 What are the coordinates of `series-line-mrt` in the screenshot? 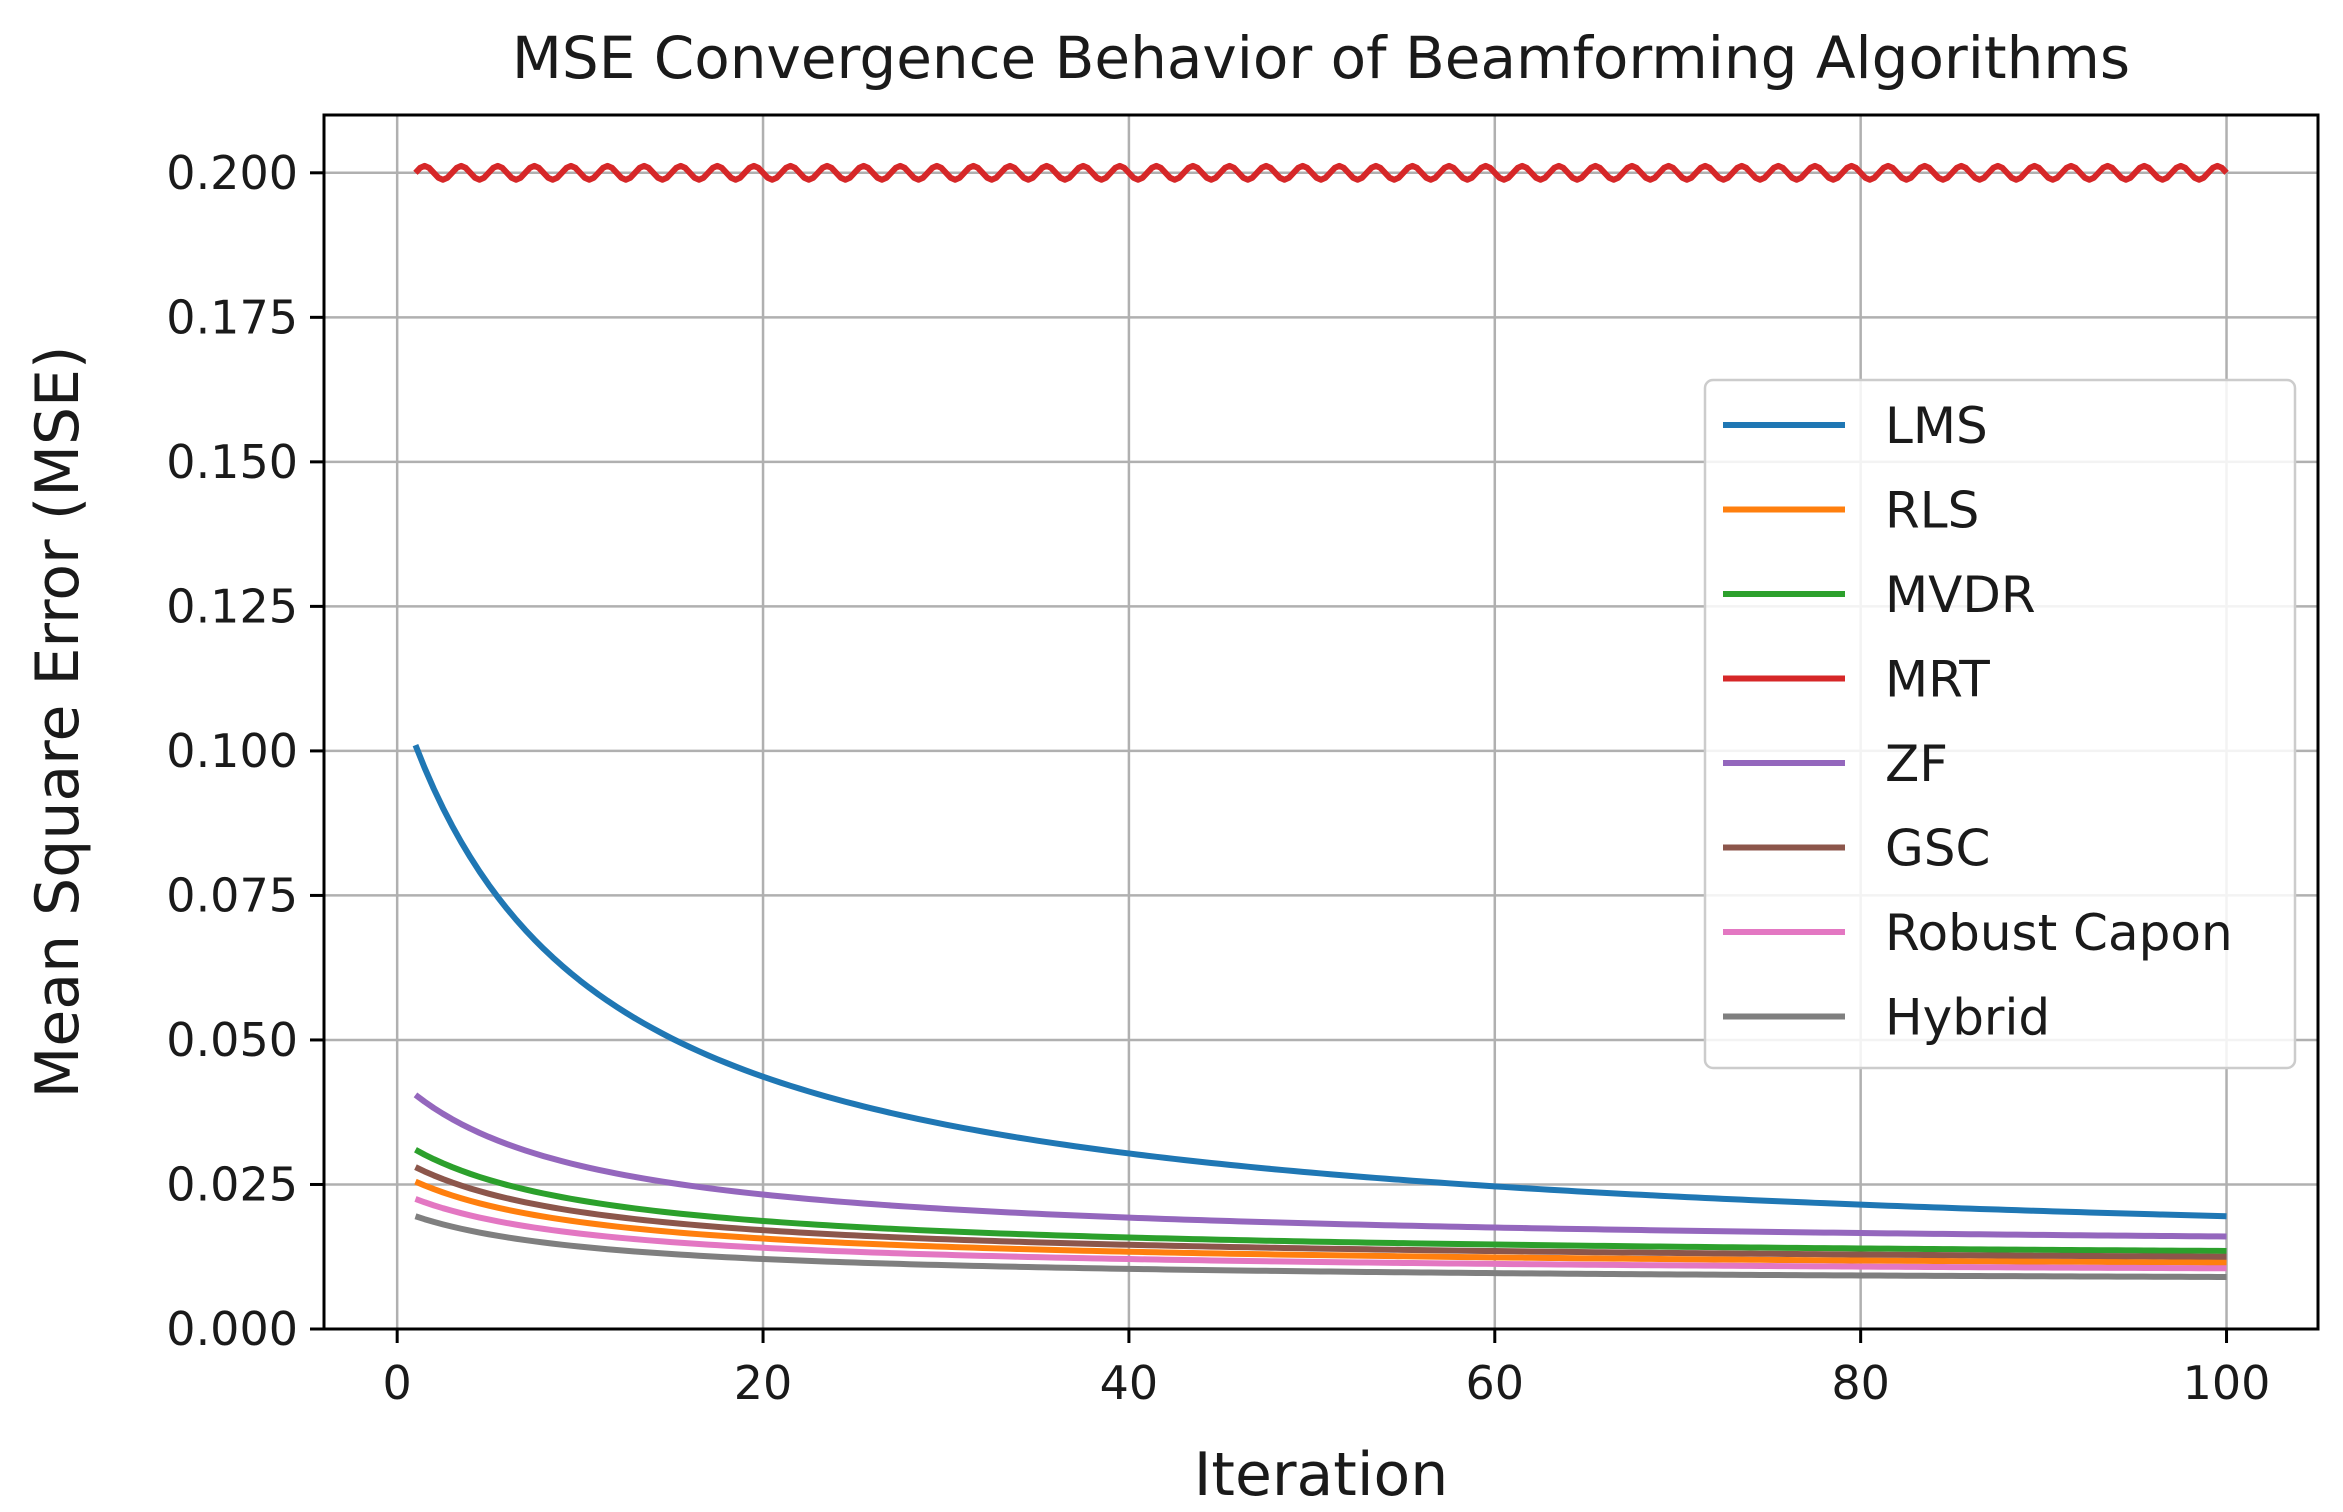 It's located at (1321, 172).